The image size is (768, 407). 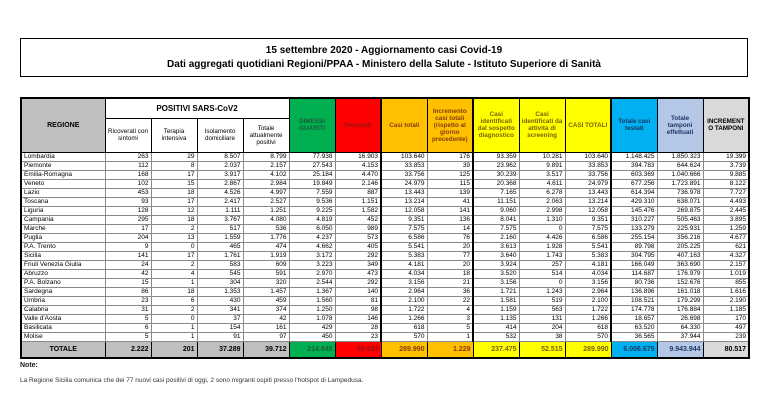 I want to click on value-cell: 33.756, so click(x=588, y=174).